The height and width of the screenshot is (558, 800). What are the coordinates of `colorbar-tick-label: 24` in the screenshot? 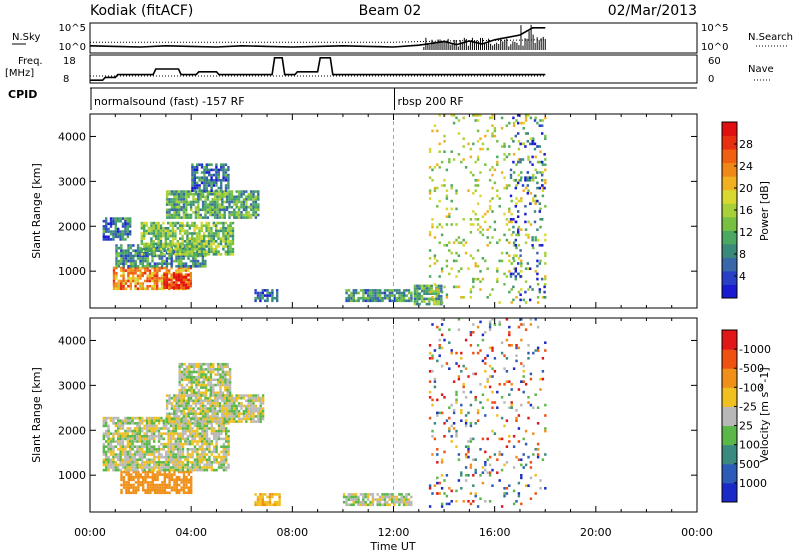 It's located at (746, 166).